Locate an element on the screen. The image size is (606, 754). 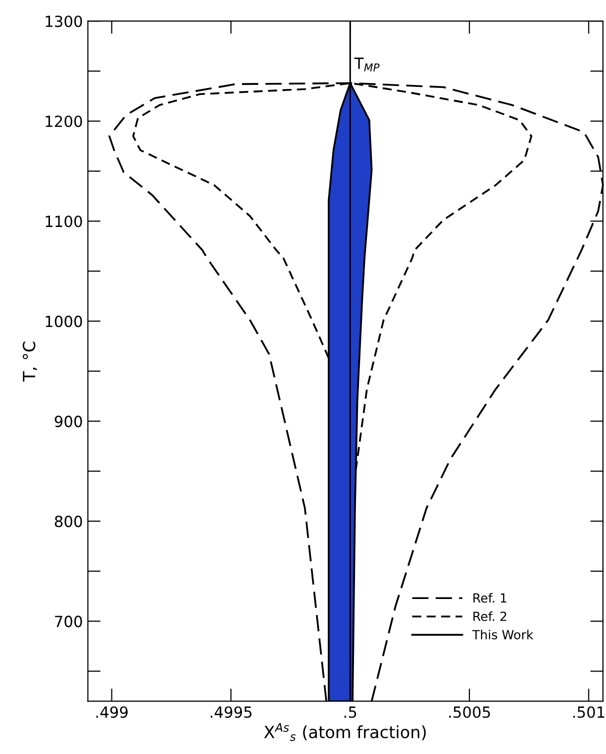
y-tick-label: 1300 is located at coordinates (64, 22).